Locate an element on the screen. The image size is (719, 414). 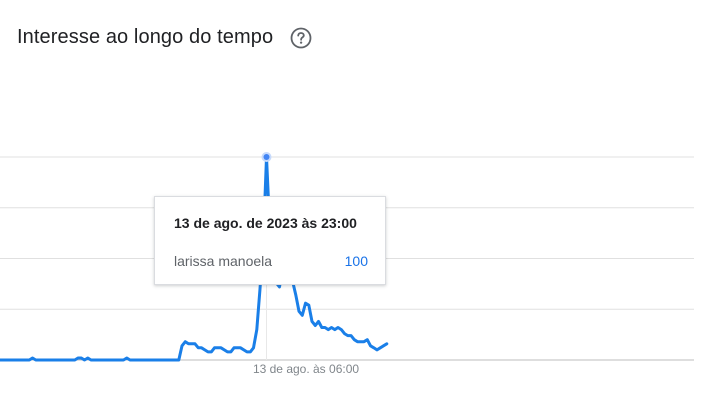
chart-header: Interesse ao longo do tempo is located at coordinates (164, 37).